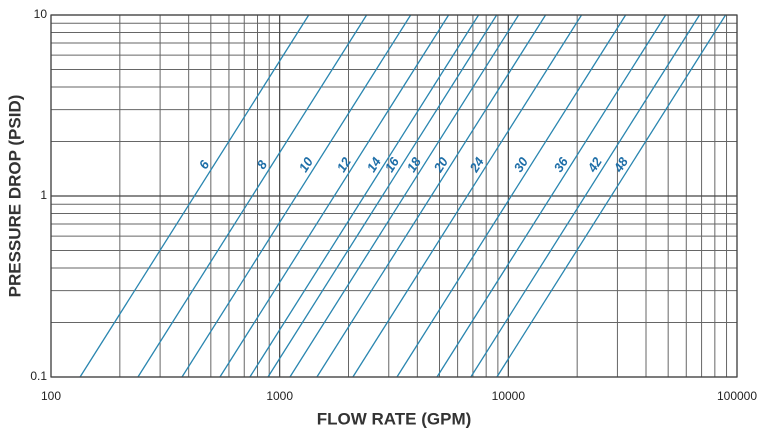 The image size is (768, 437). Describe the element at coordinates (509, 396) in the screenshot. I see `x-tick-label: 10000` at that location.